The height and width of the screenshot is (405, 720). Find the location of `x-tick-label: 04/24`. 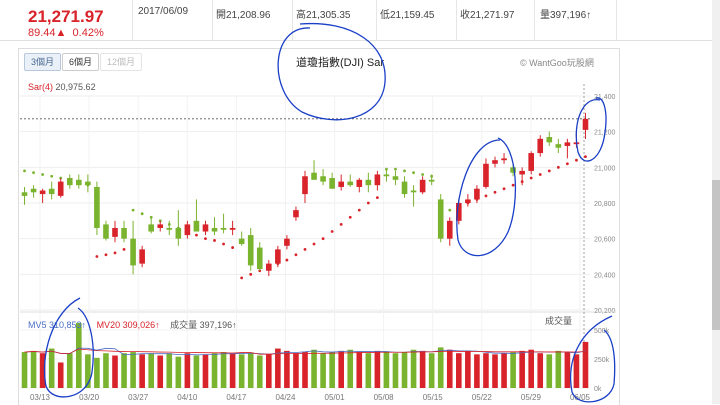

x-tick-label: 04/24 is located at coordinates (285, 397).